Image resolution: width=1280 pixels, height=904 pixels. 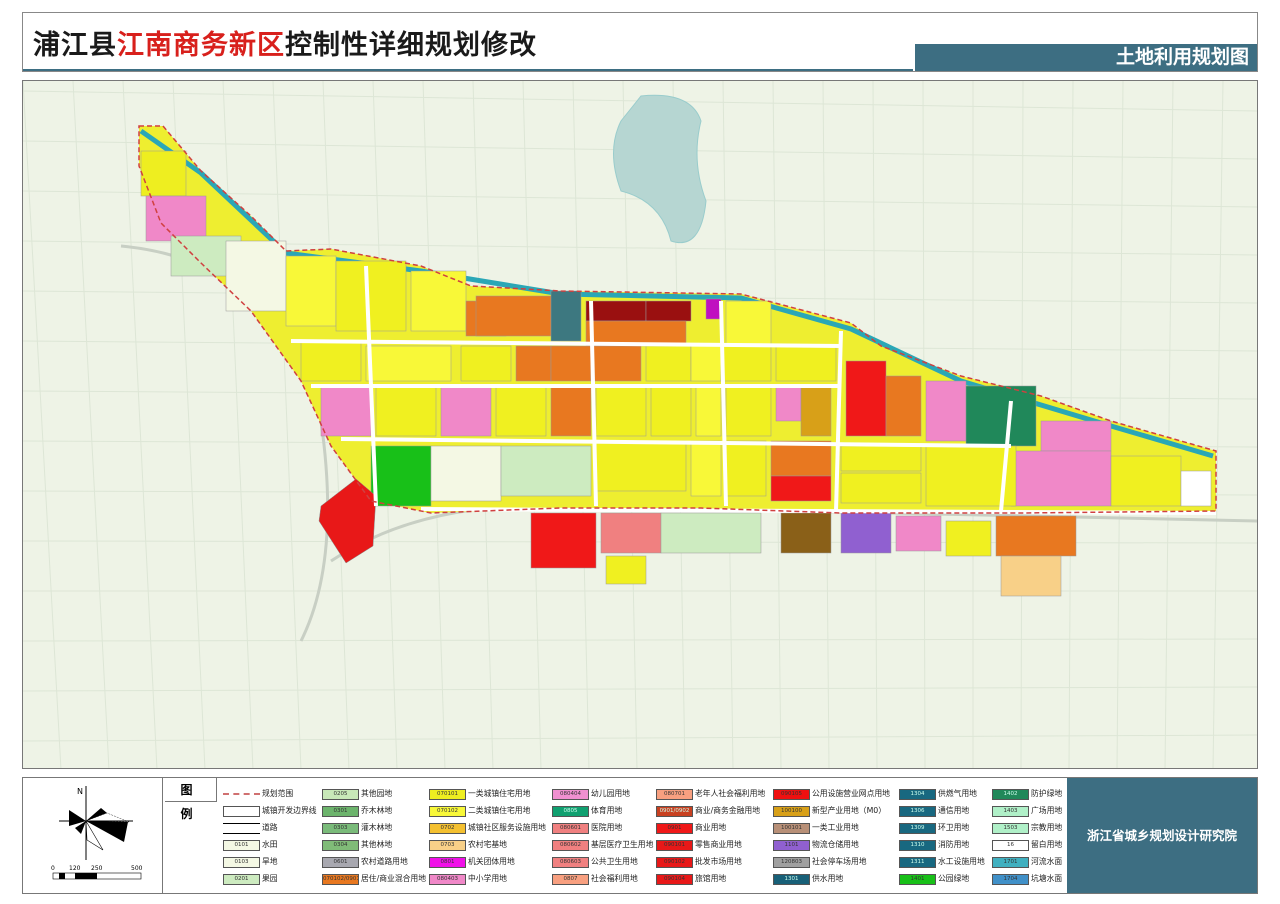 What do you see at coordinates (289, 810) in the screenshot?
I see `legend-label: 城镇开发边界线` at bounding box center [289, 810].